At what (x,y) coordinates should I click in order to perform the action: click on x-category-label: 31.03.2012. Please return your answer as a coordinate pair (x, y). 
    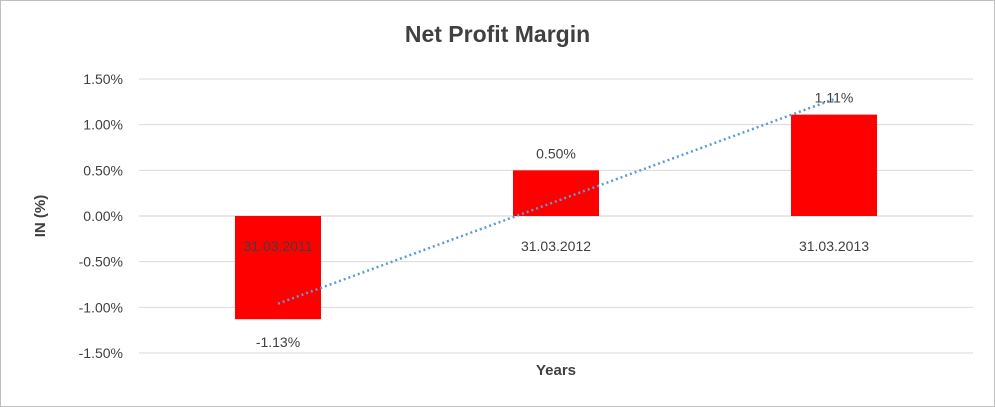
    Looking at the image, I should click on (556, 246).